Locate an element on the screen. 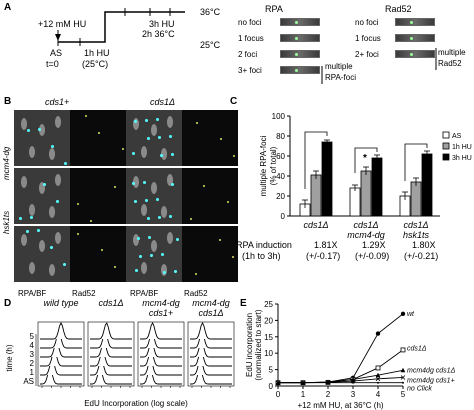 This screenshot has height=410, width=474. series-label-0: wt is located at coordinates (411, 314).